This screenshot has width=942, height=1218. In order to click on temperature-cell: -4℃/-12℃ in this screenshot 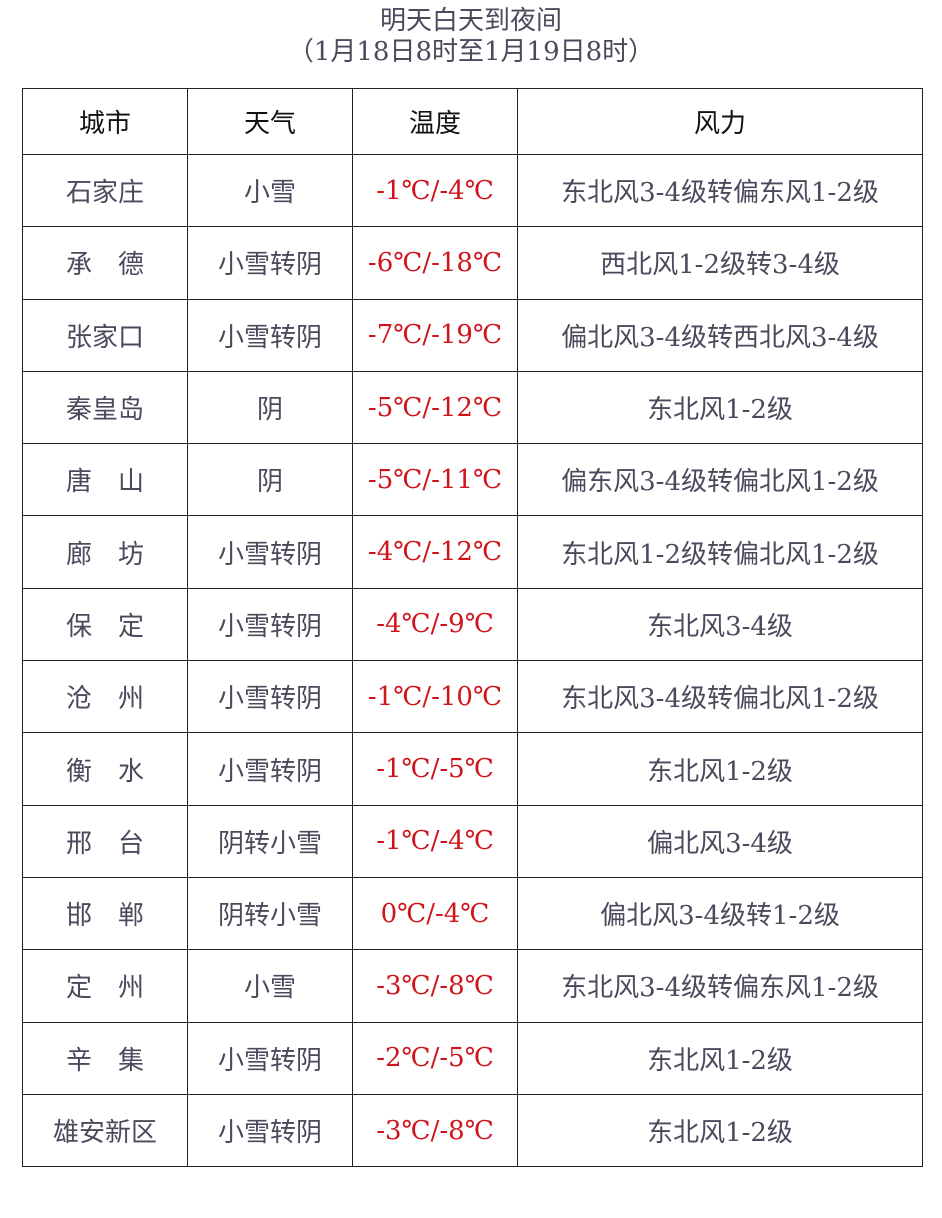, I will do `click(435, 552)`.